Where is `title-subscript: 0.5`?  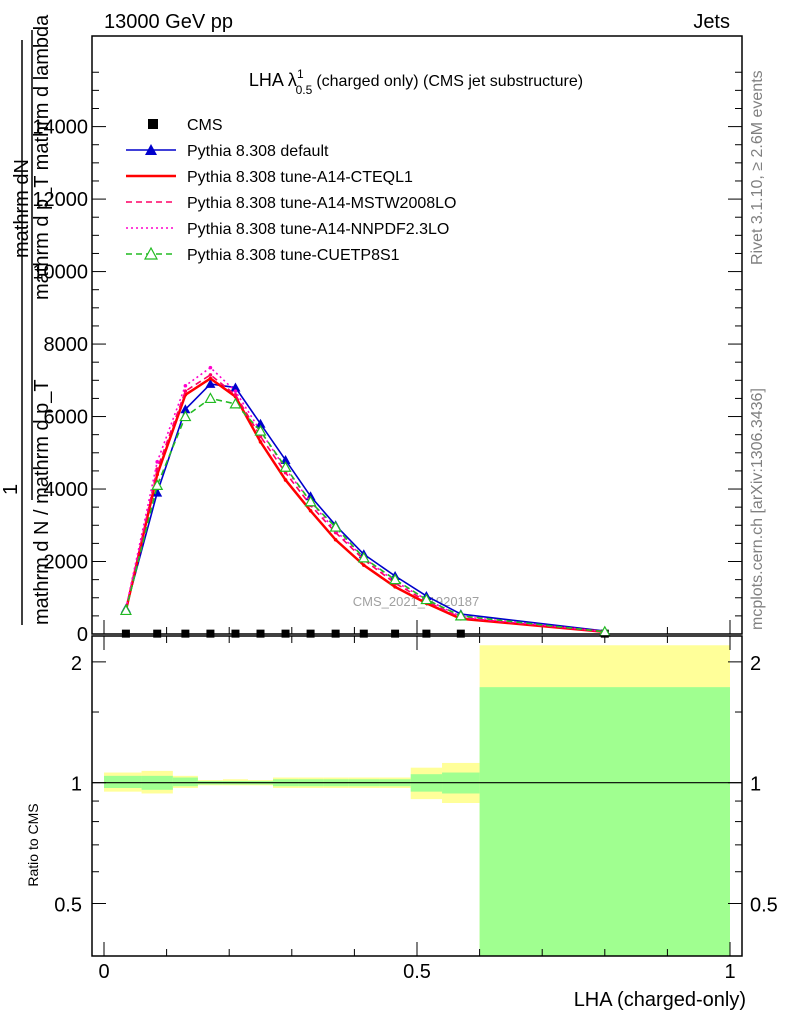 title-subscript: 0.5 is located at coordinates (304, 90).